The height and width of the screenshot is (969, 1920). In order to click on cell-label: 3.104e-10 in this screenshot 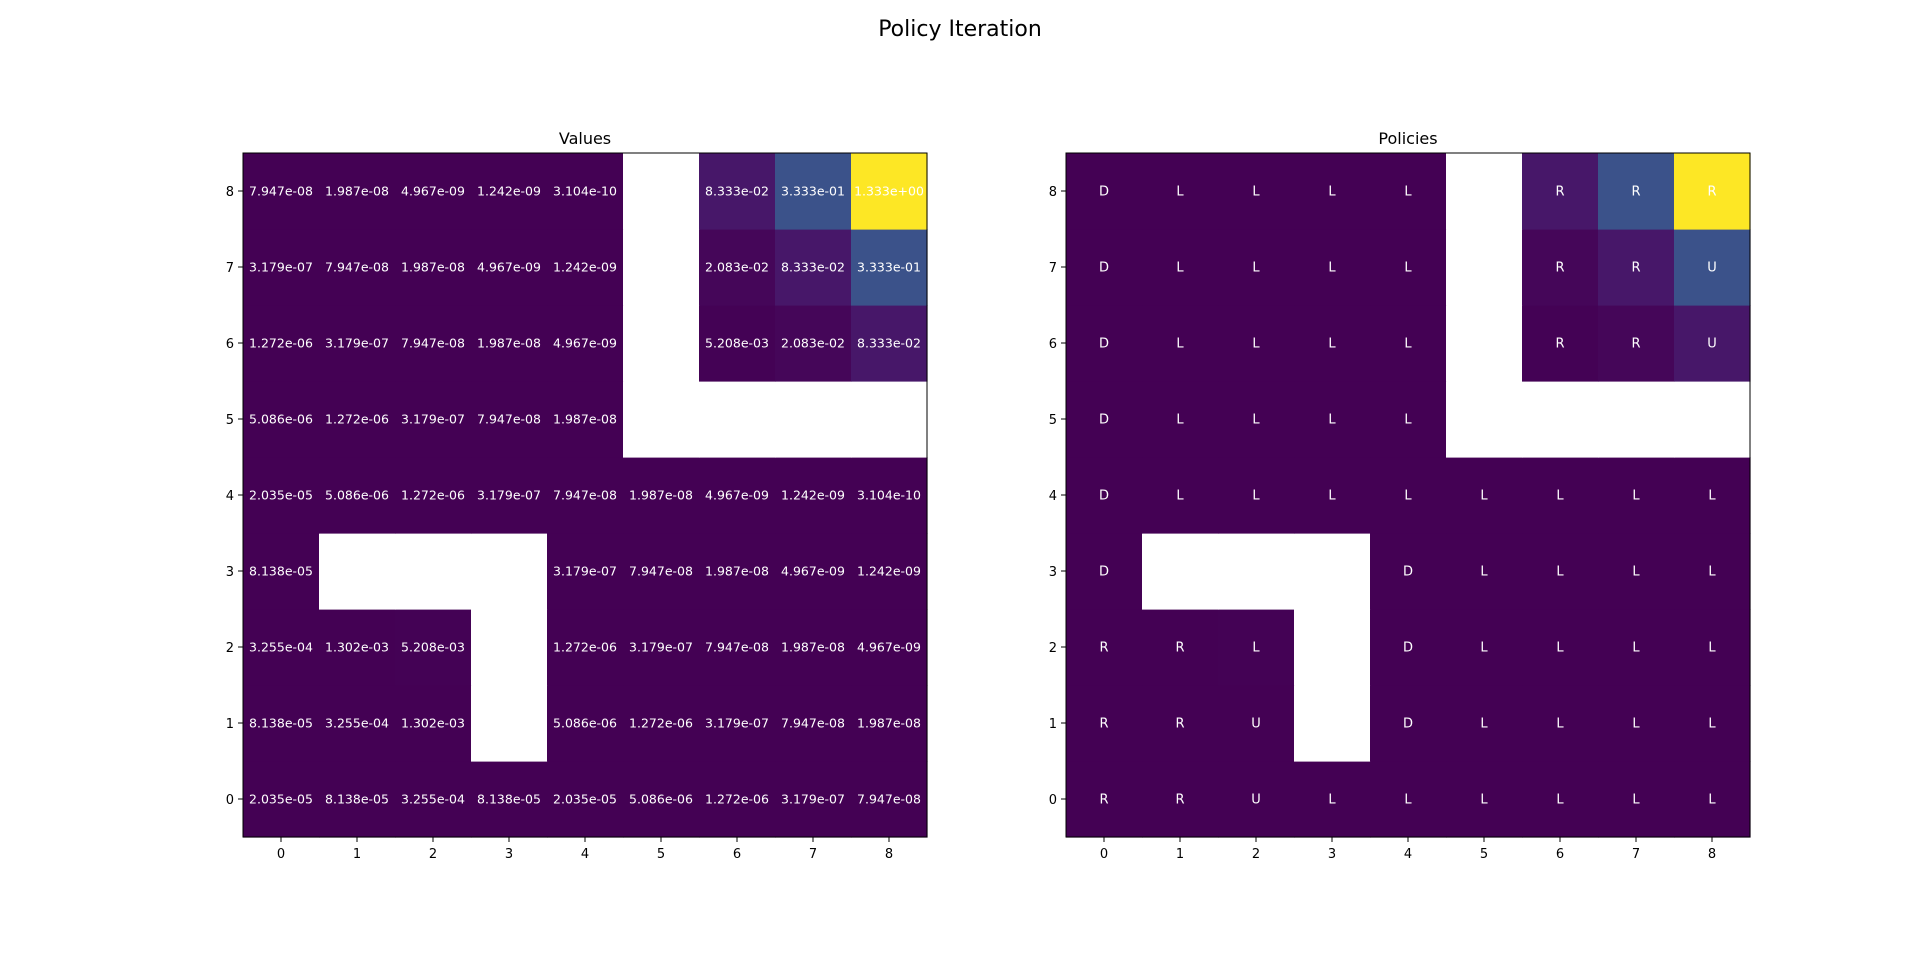, I will do `click(585, 191)`.